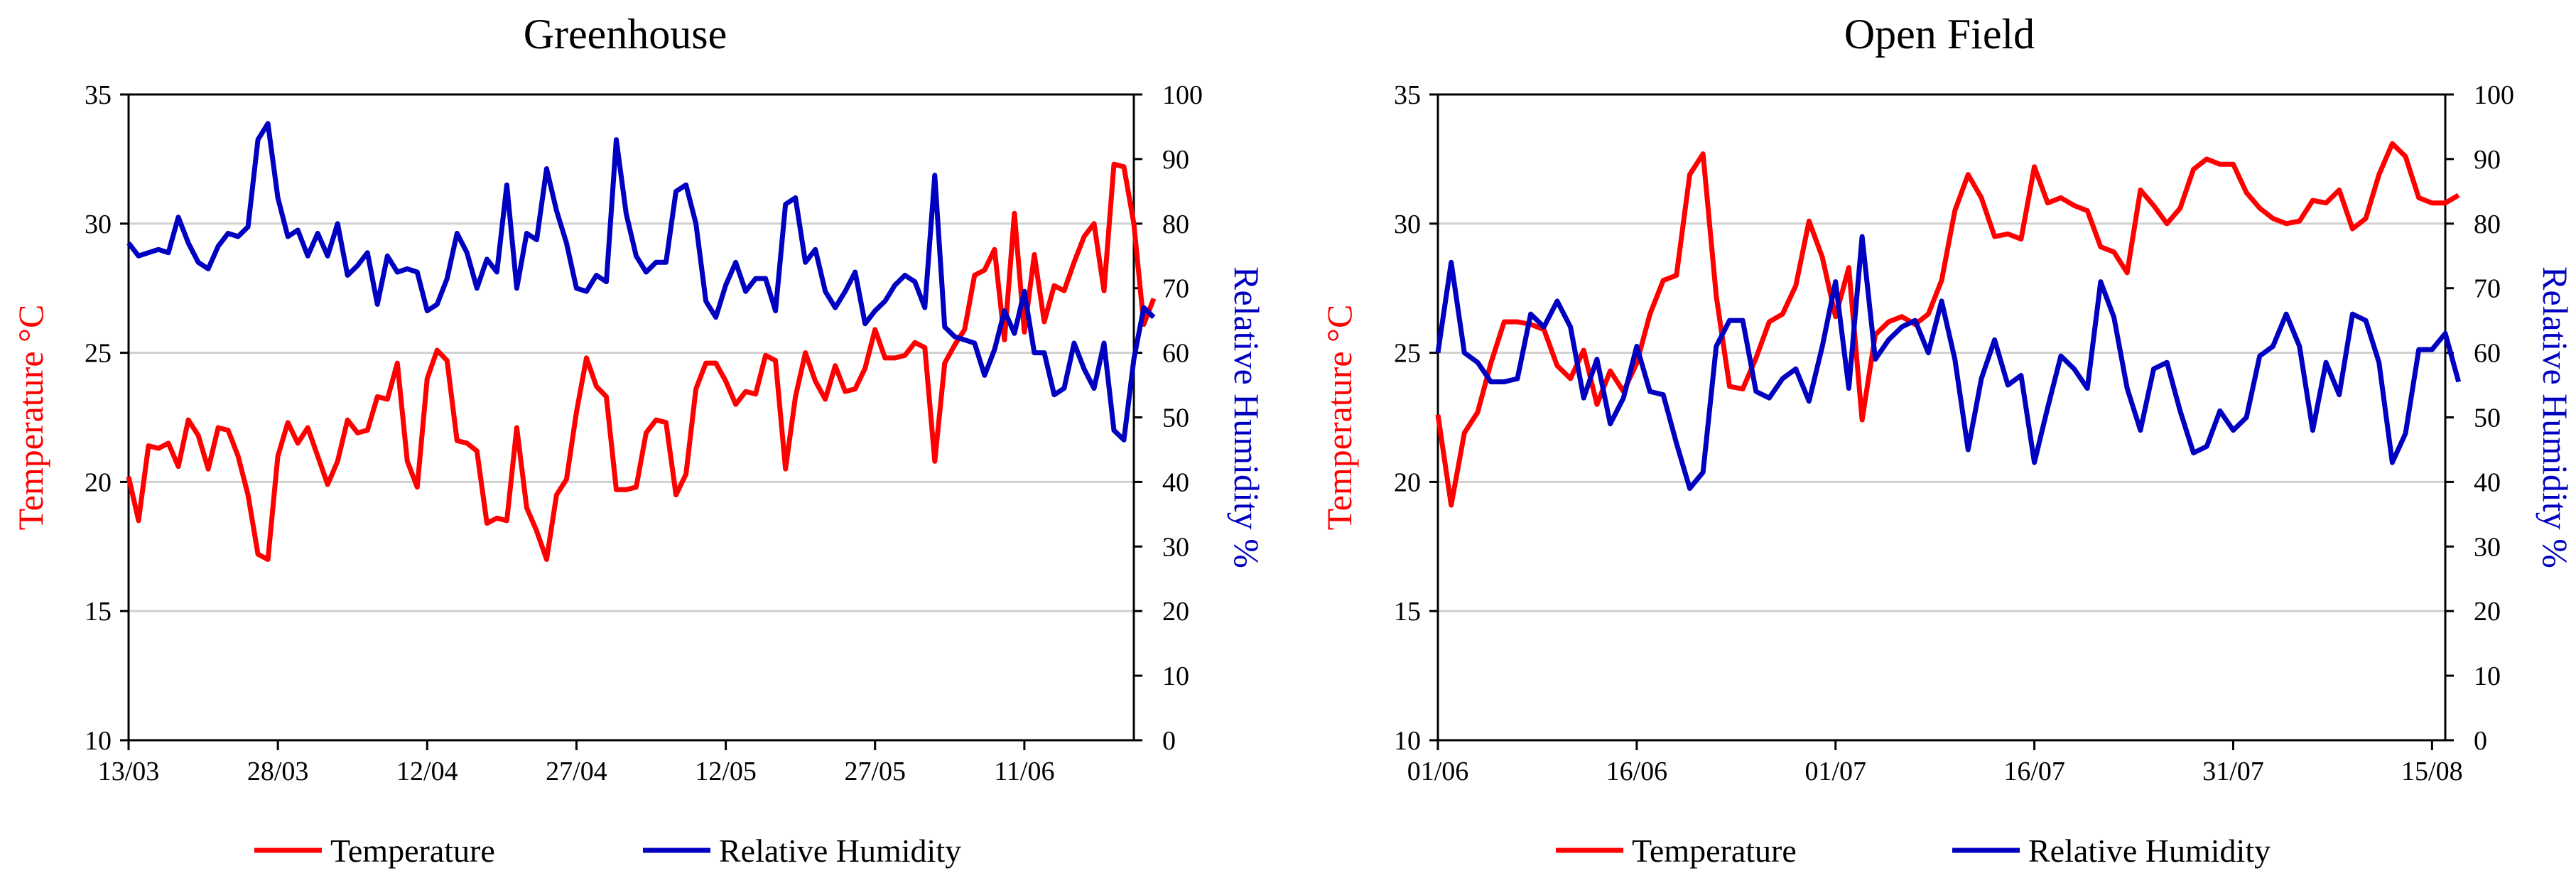  Describe the element at coordinates (2432, 771) in the screenshot. I see `x-tick-label: 15/08` at that location.